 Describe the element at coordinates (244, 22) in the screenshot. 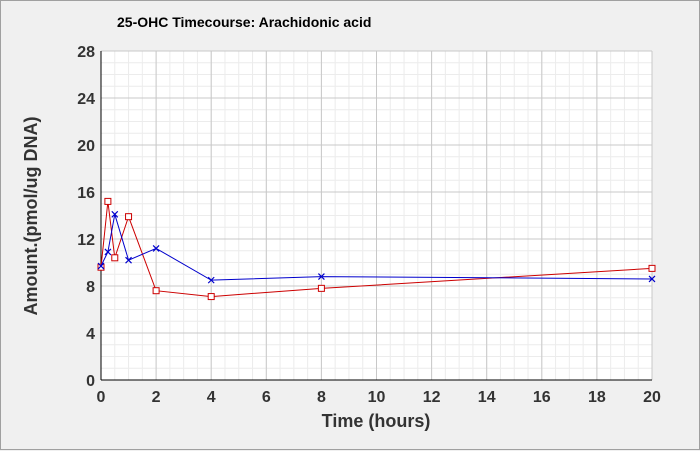

I see `chart-title: 25-OHC Timecourse: Arachidonic acid` at that location.